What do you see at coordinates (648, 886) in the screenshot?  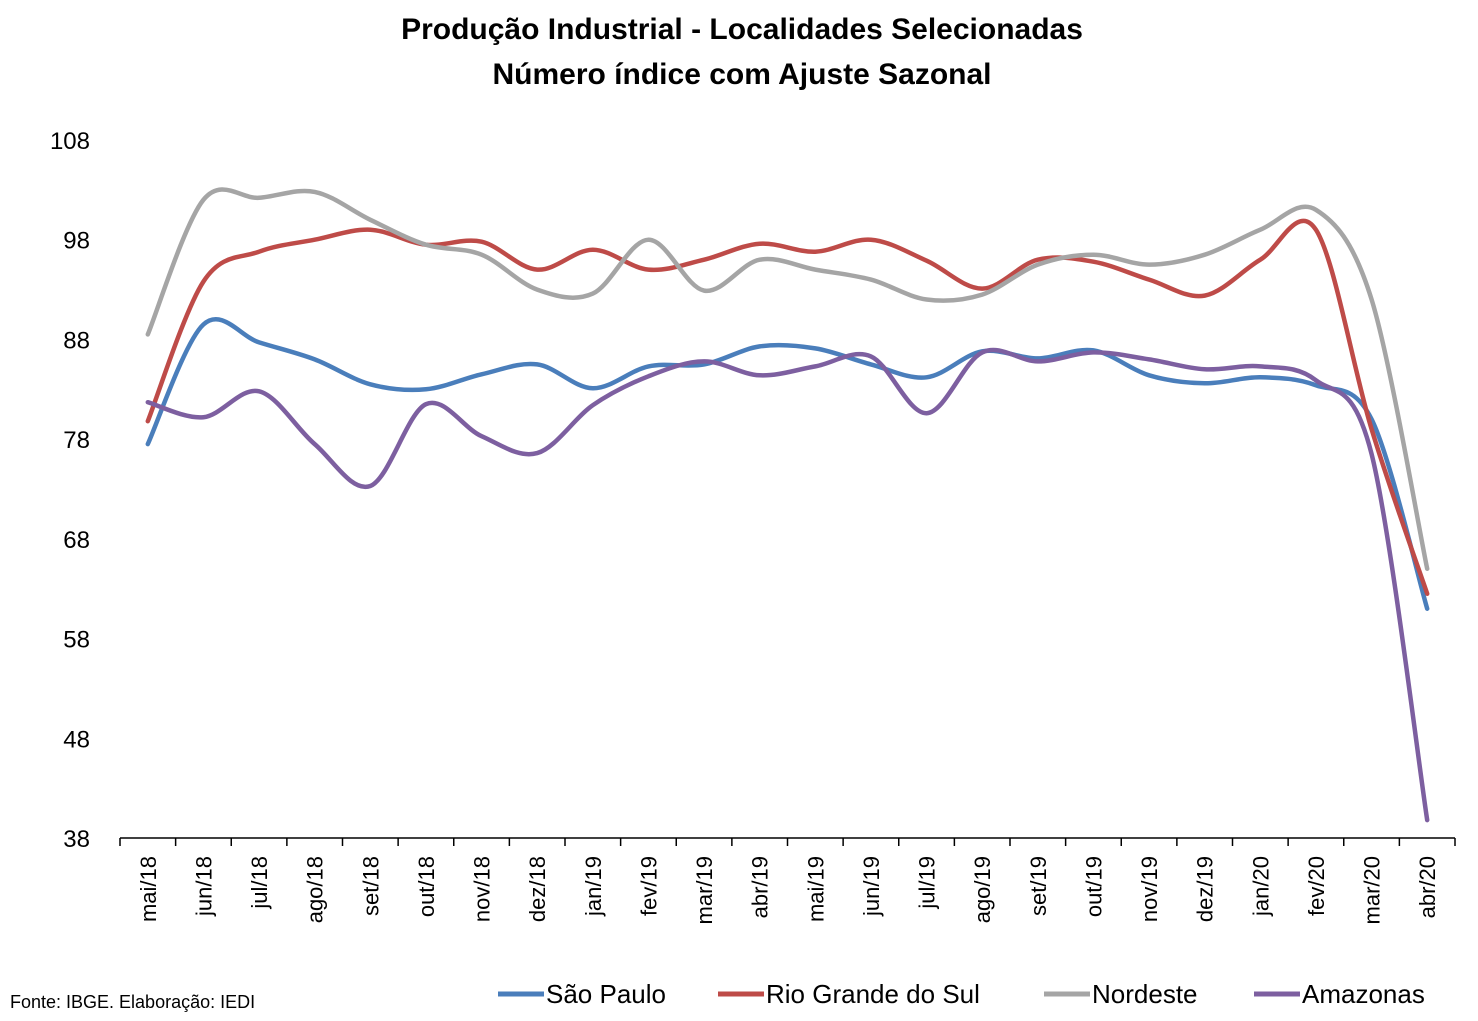 I see `x-tick-label: fev/19` at bounding box center [648, 886].